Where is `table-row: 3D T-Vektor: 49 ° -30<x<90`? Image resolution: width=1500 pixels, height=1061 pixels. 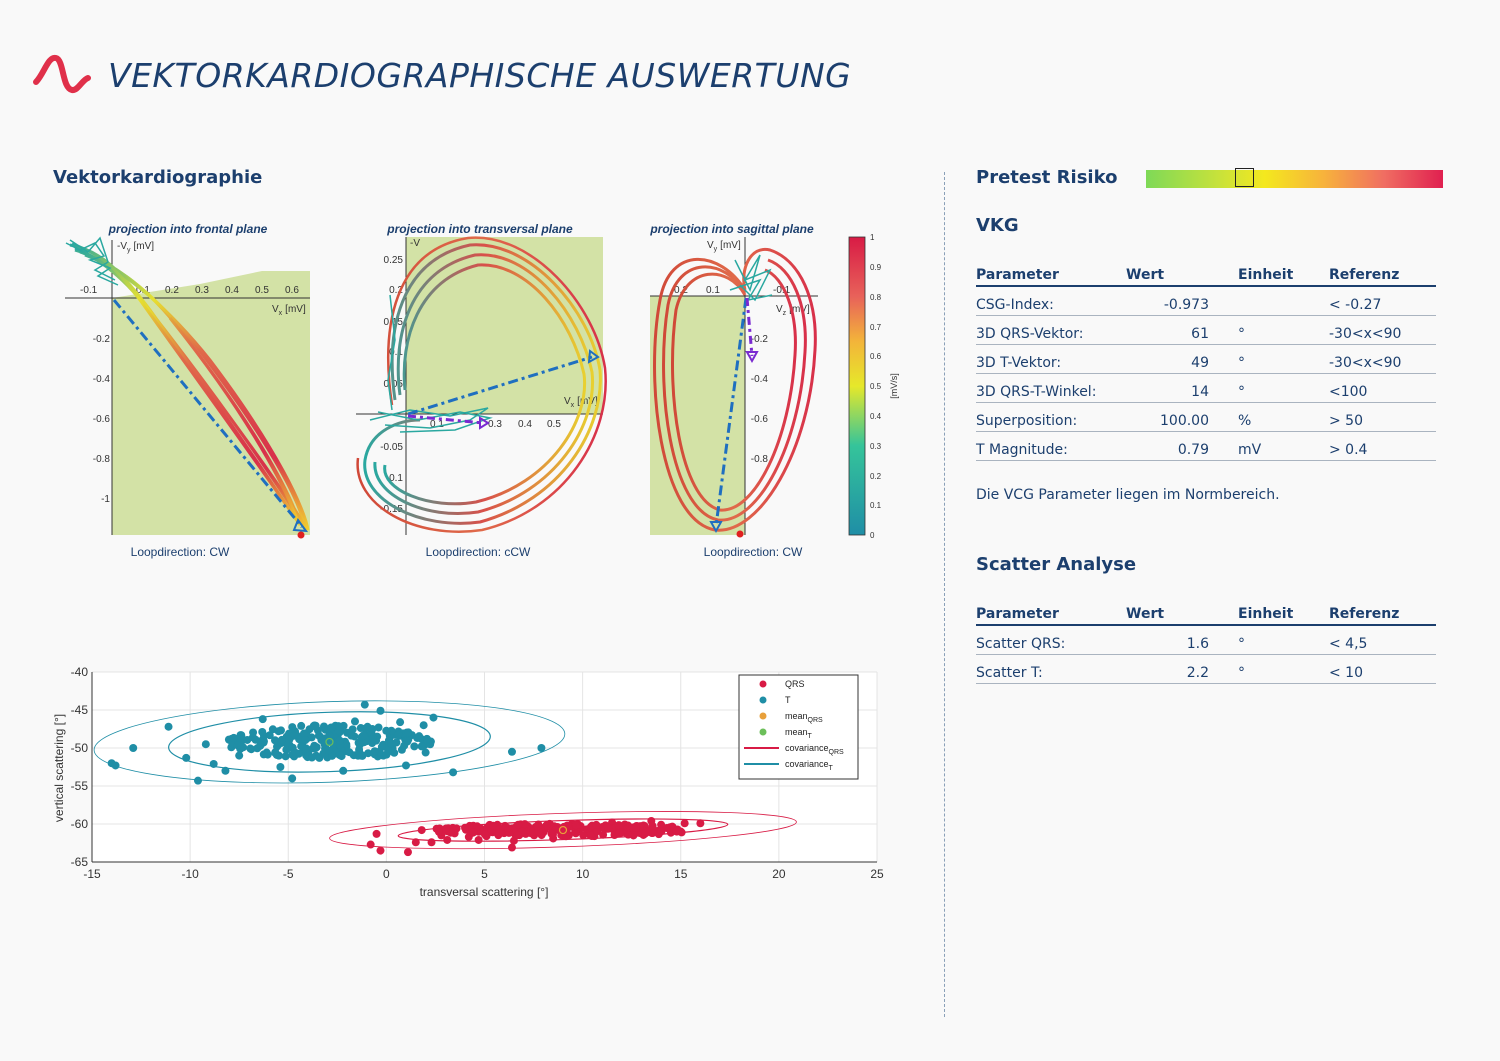
table-row: 3D T-Vektor: 49 ° -30<x<90 is located at coordinates (1206, 359).